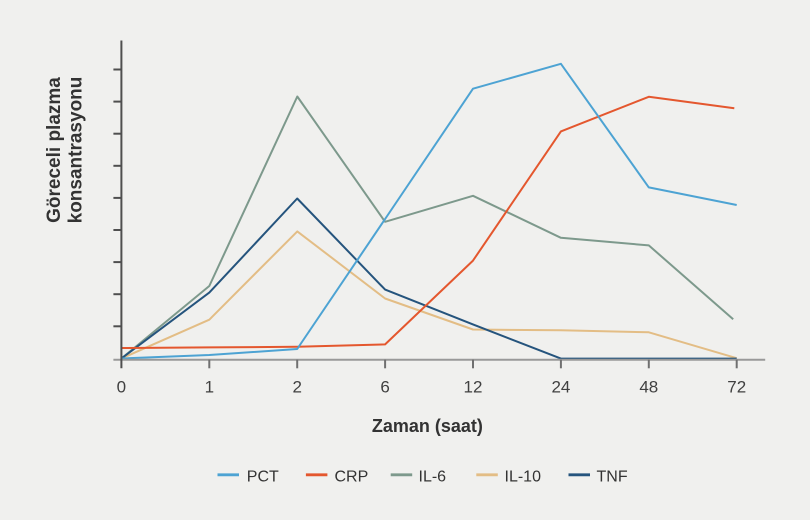 This screenshot has width=810, height=520. Describe the element at coordinates (427, 426) in the screenshot. I see `svg-text: Zaman (saat)` at that location.